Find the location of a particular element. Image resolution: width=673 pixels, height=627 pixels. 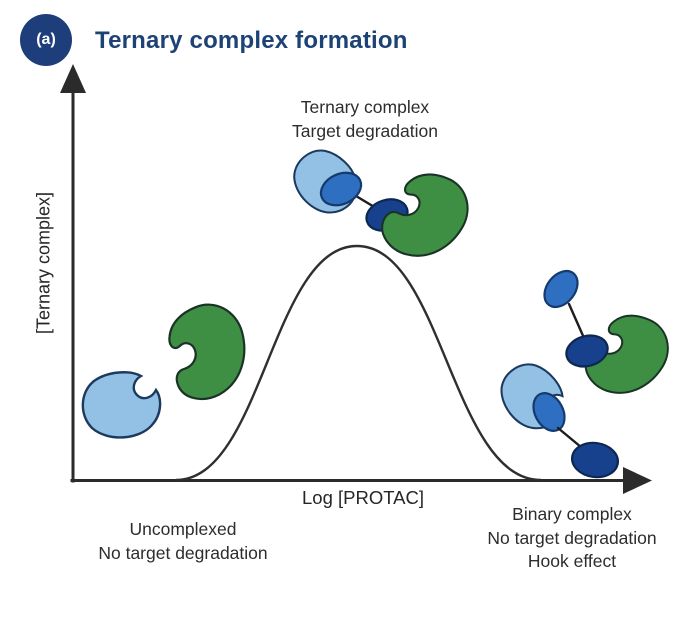

hook-effect-annotation-line1: Binary complex is located at coordinates (572, 514).